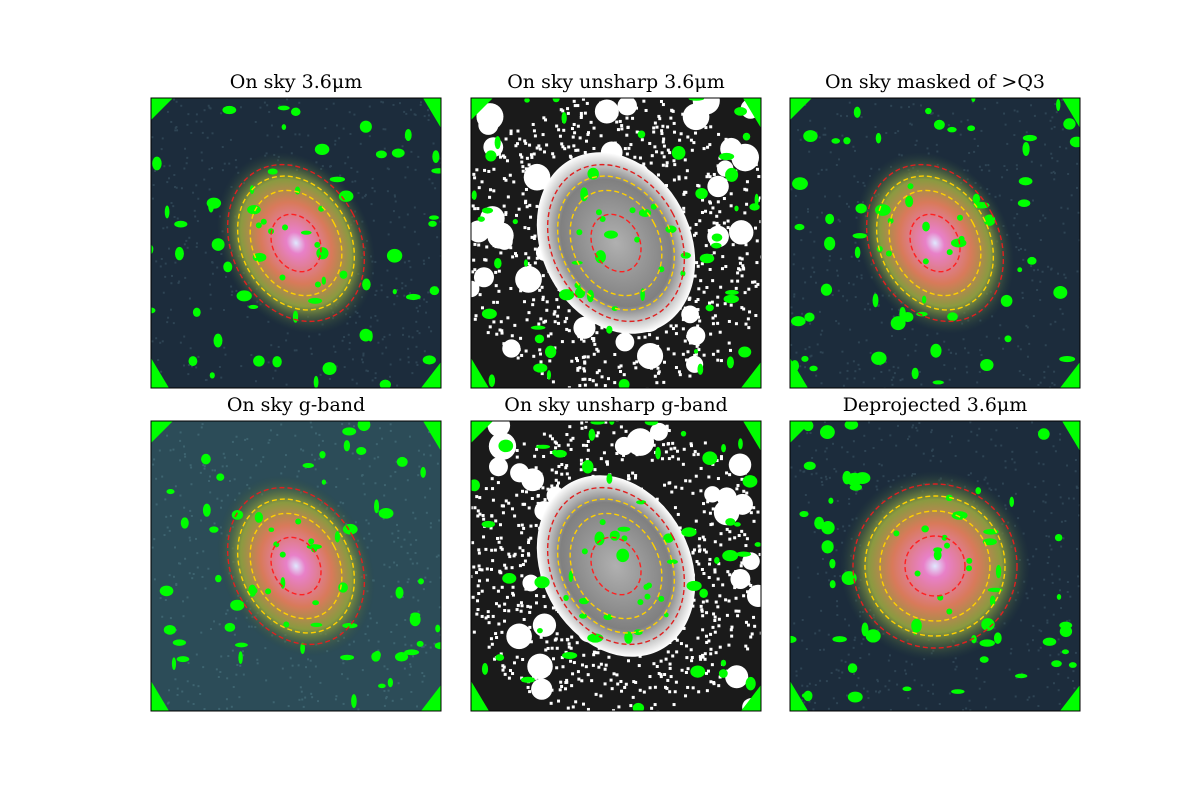 The width and height of the screenshot is (1200, 800). I want to click on galaxy, so click(616, 566).